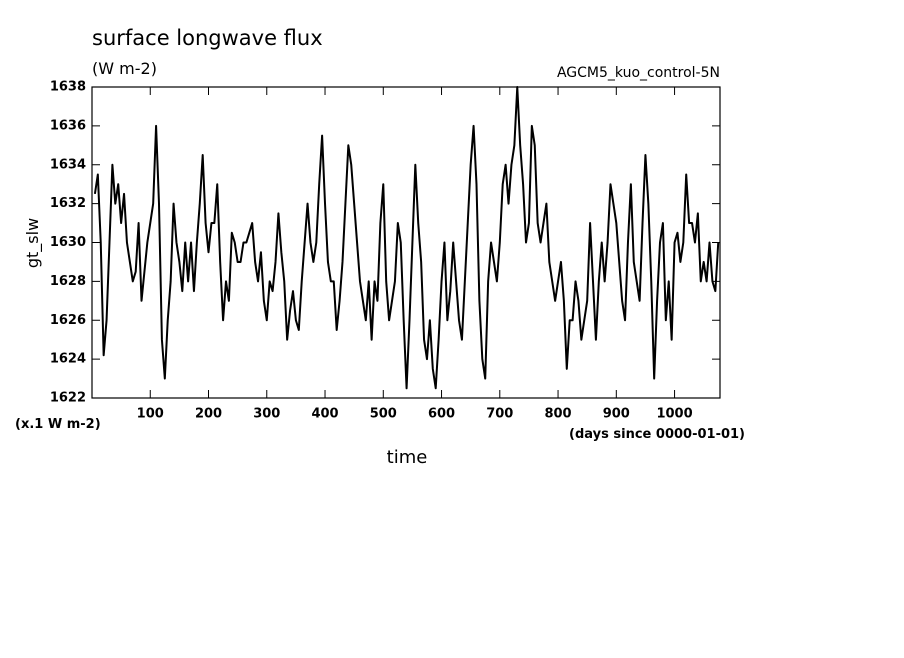  I want to click on y-tick-label: 1636, so click(68, 125).